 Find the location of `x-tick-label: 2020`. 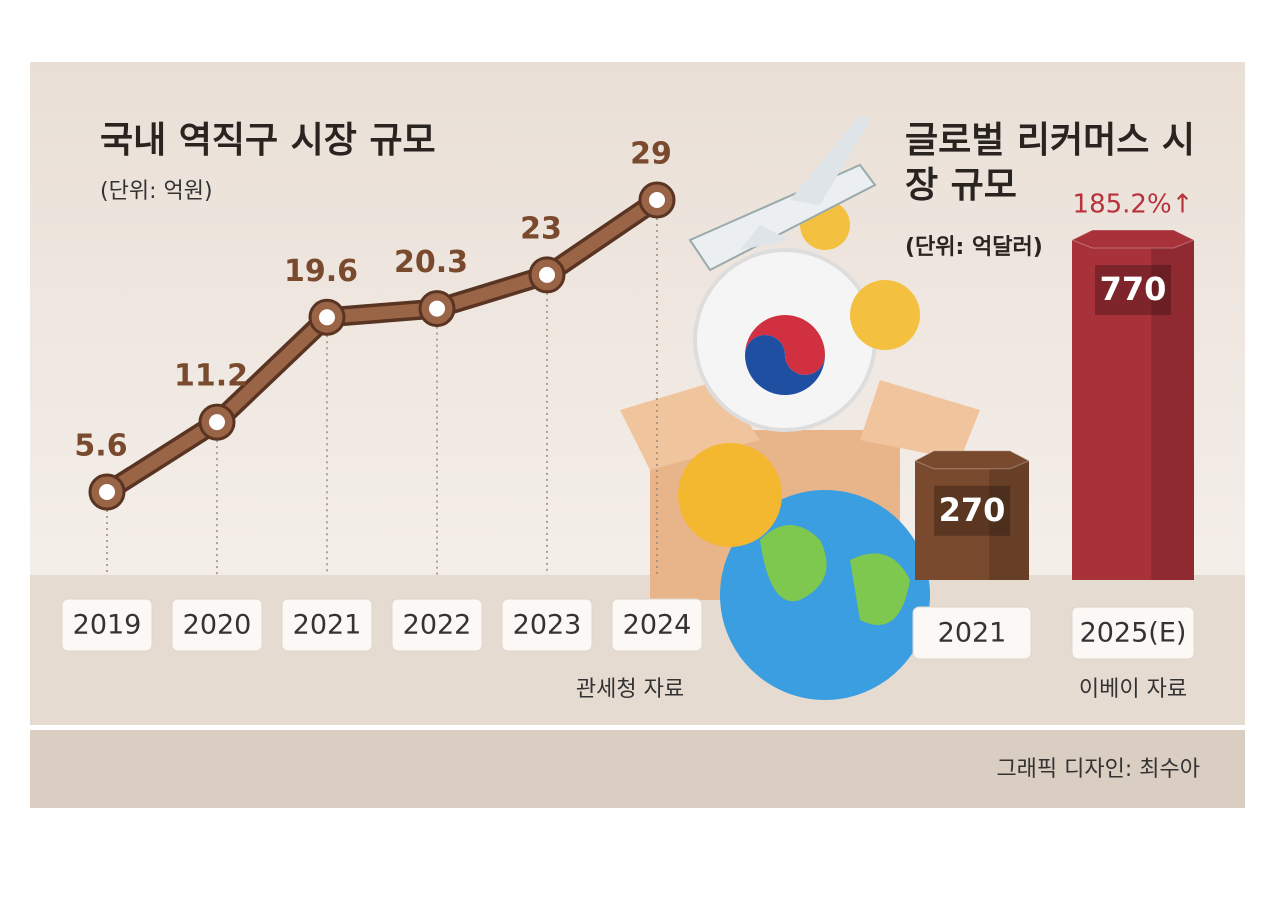

x-tick-label: 2020 is located at coordinates (217, 625).